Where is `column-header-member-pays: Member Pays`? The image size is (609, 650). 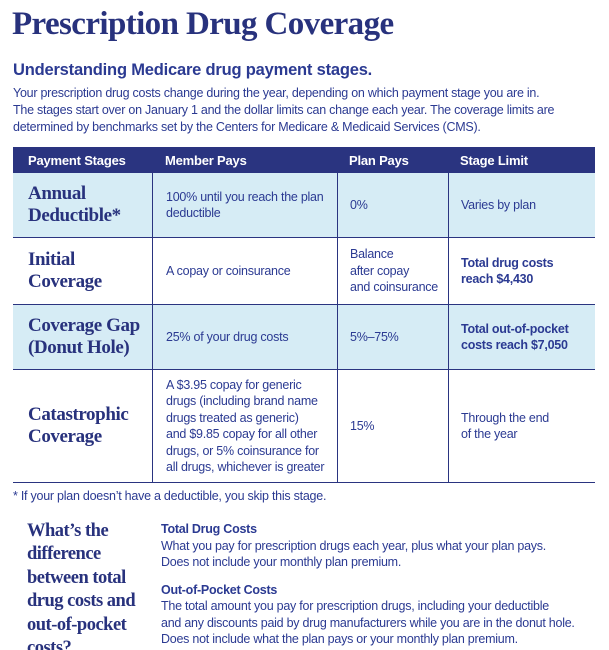
column-header-member-pays: Member Pays is located at coordinates (206, 160).